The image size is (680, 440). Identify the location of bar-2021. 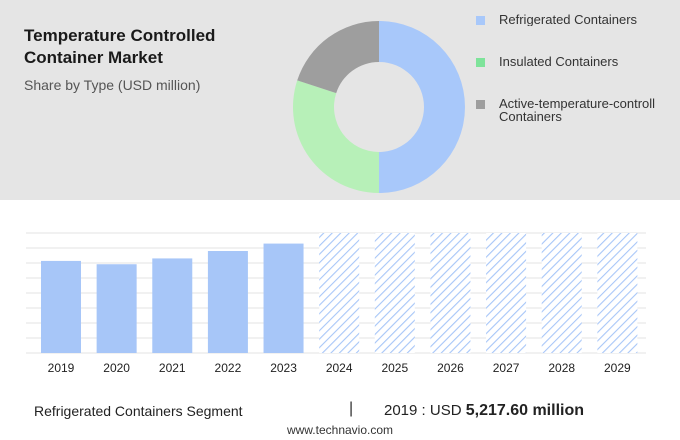
(172, 305).